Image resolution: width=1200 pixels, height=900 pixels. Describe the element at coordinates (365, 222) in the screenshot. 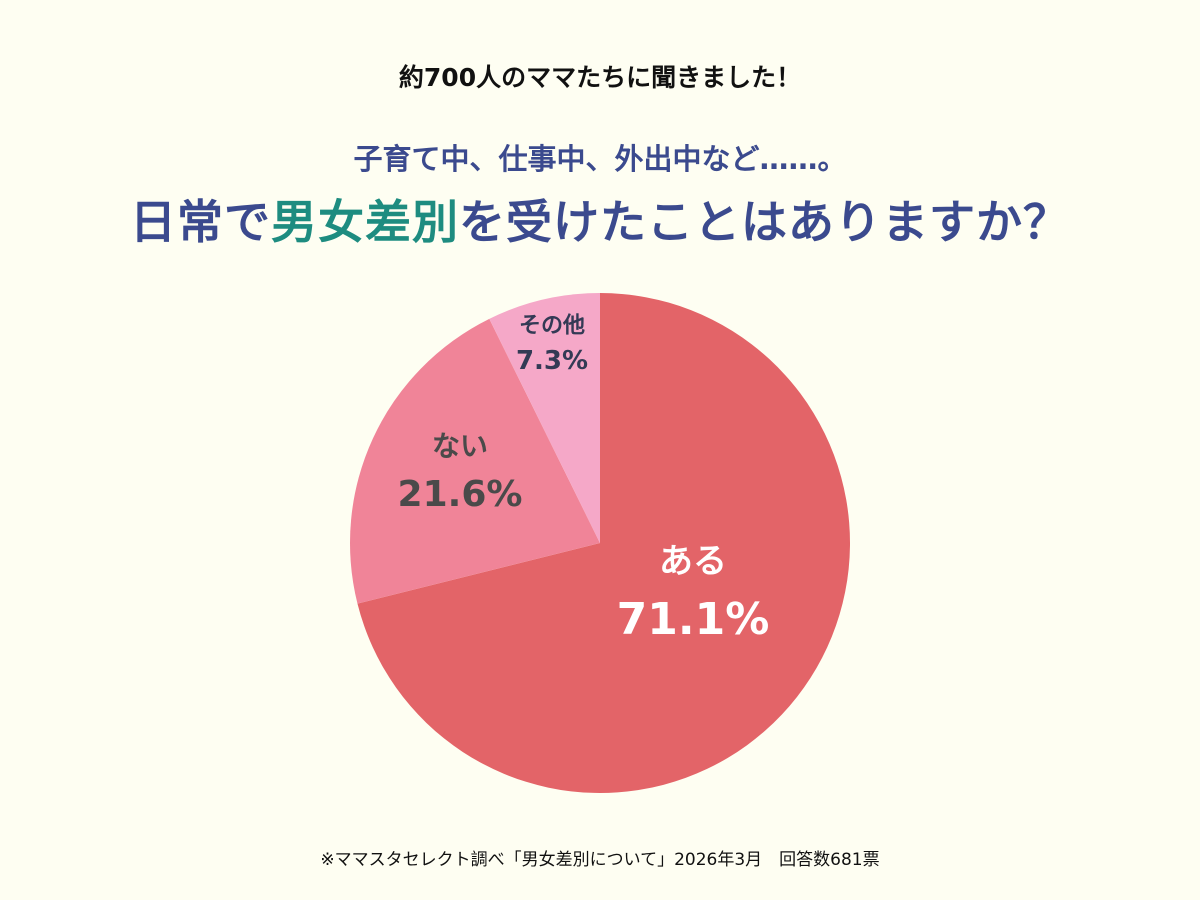

I see `title-highlight: 男女差別` at that location.